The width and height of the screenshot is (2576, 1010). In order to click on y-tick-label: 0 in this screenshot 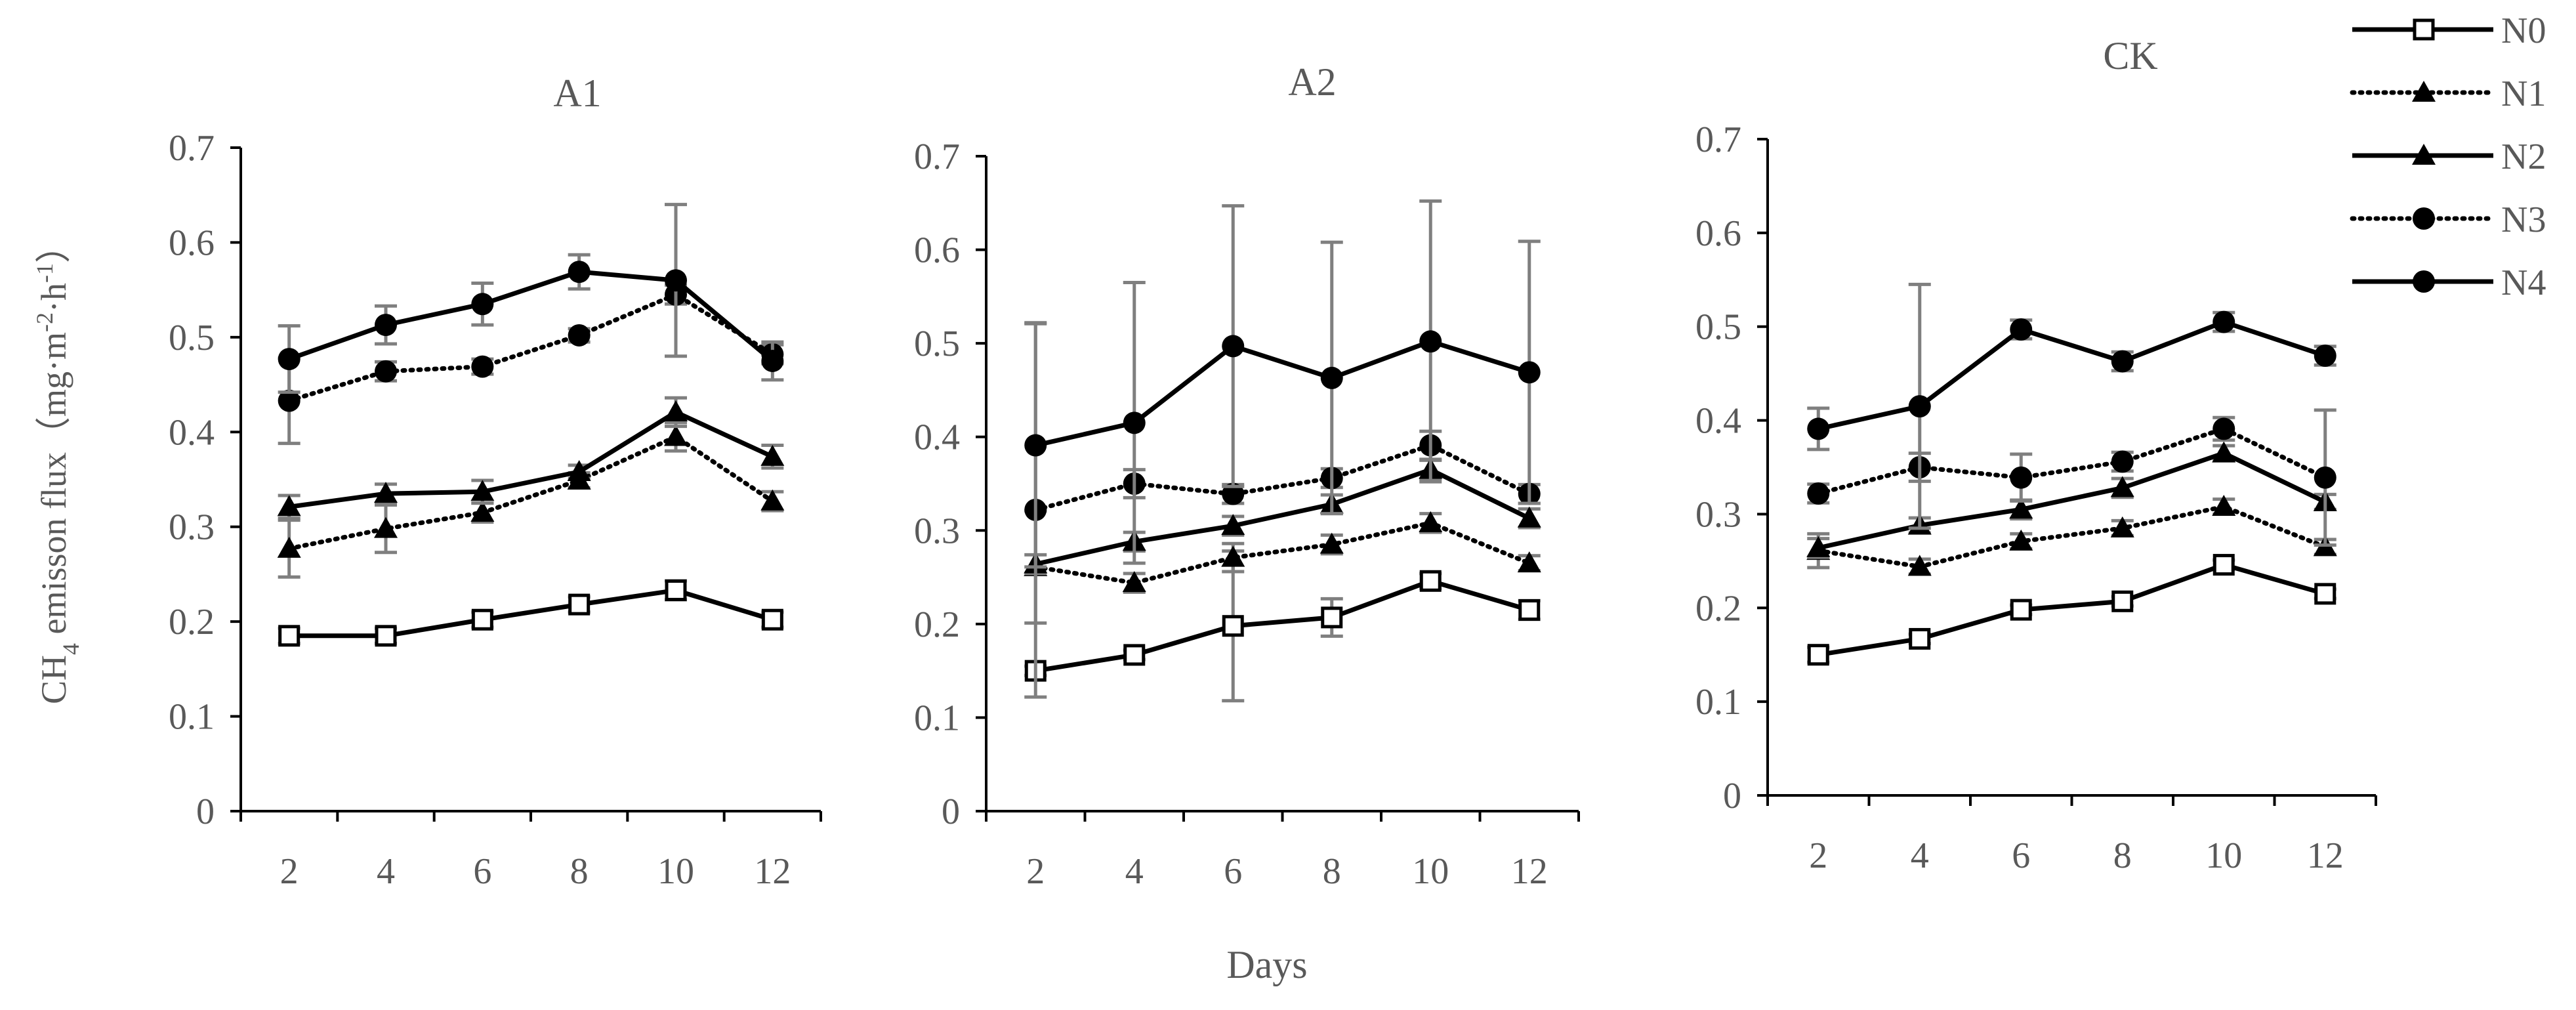, I will do `click(1732, 796)`.